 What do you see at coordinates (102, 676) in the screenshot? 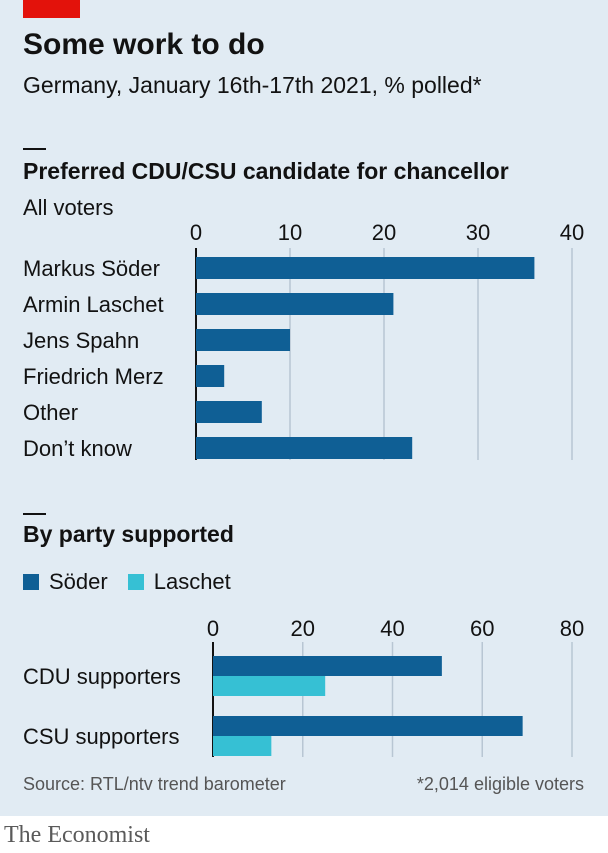
I see `category-label-c2-0: CDU supporters` at bounding box center [102, 676].